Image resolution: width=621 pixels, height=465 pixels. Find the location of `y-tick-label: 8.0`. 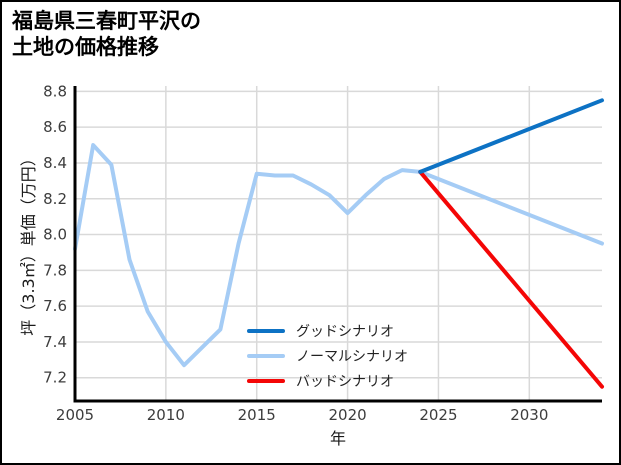

y-tick-label: 8.0 is located at coordinates (55, 235).